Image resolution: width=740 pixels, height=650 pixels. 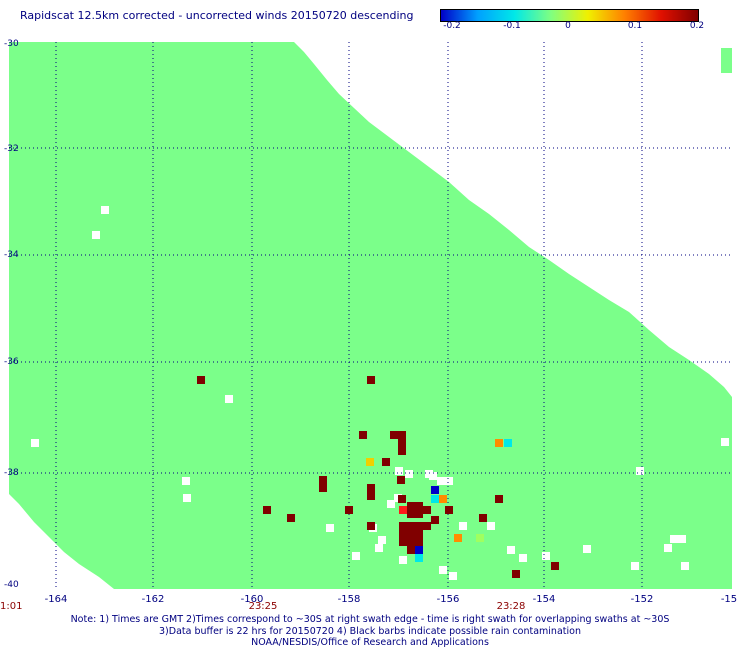 What do you see at coordinates (56, 599) in the screenshot?
I see `lon-label: -164` at bounding box center [56, 599].